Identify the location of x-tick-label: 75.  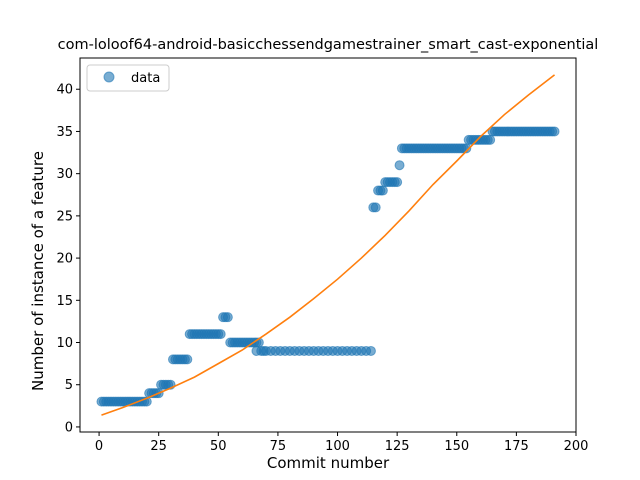
(278, 446).